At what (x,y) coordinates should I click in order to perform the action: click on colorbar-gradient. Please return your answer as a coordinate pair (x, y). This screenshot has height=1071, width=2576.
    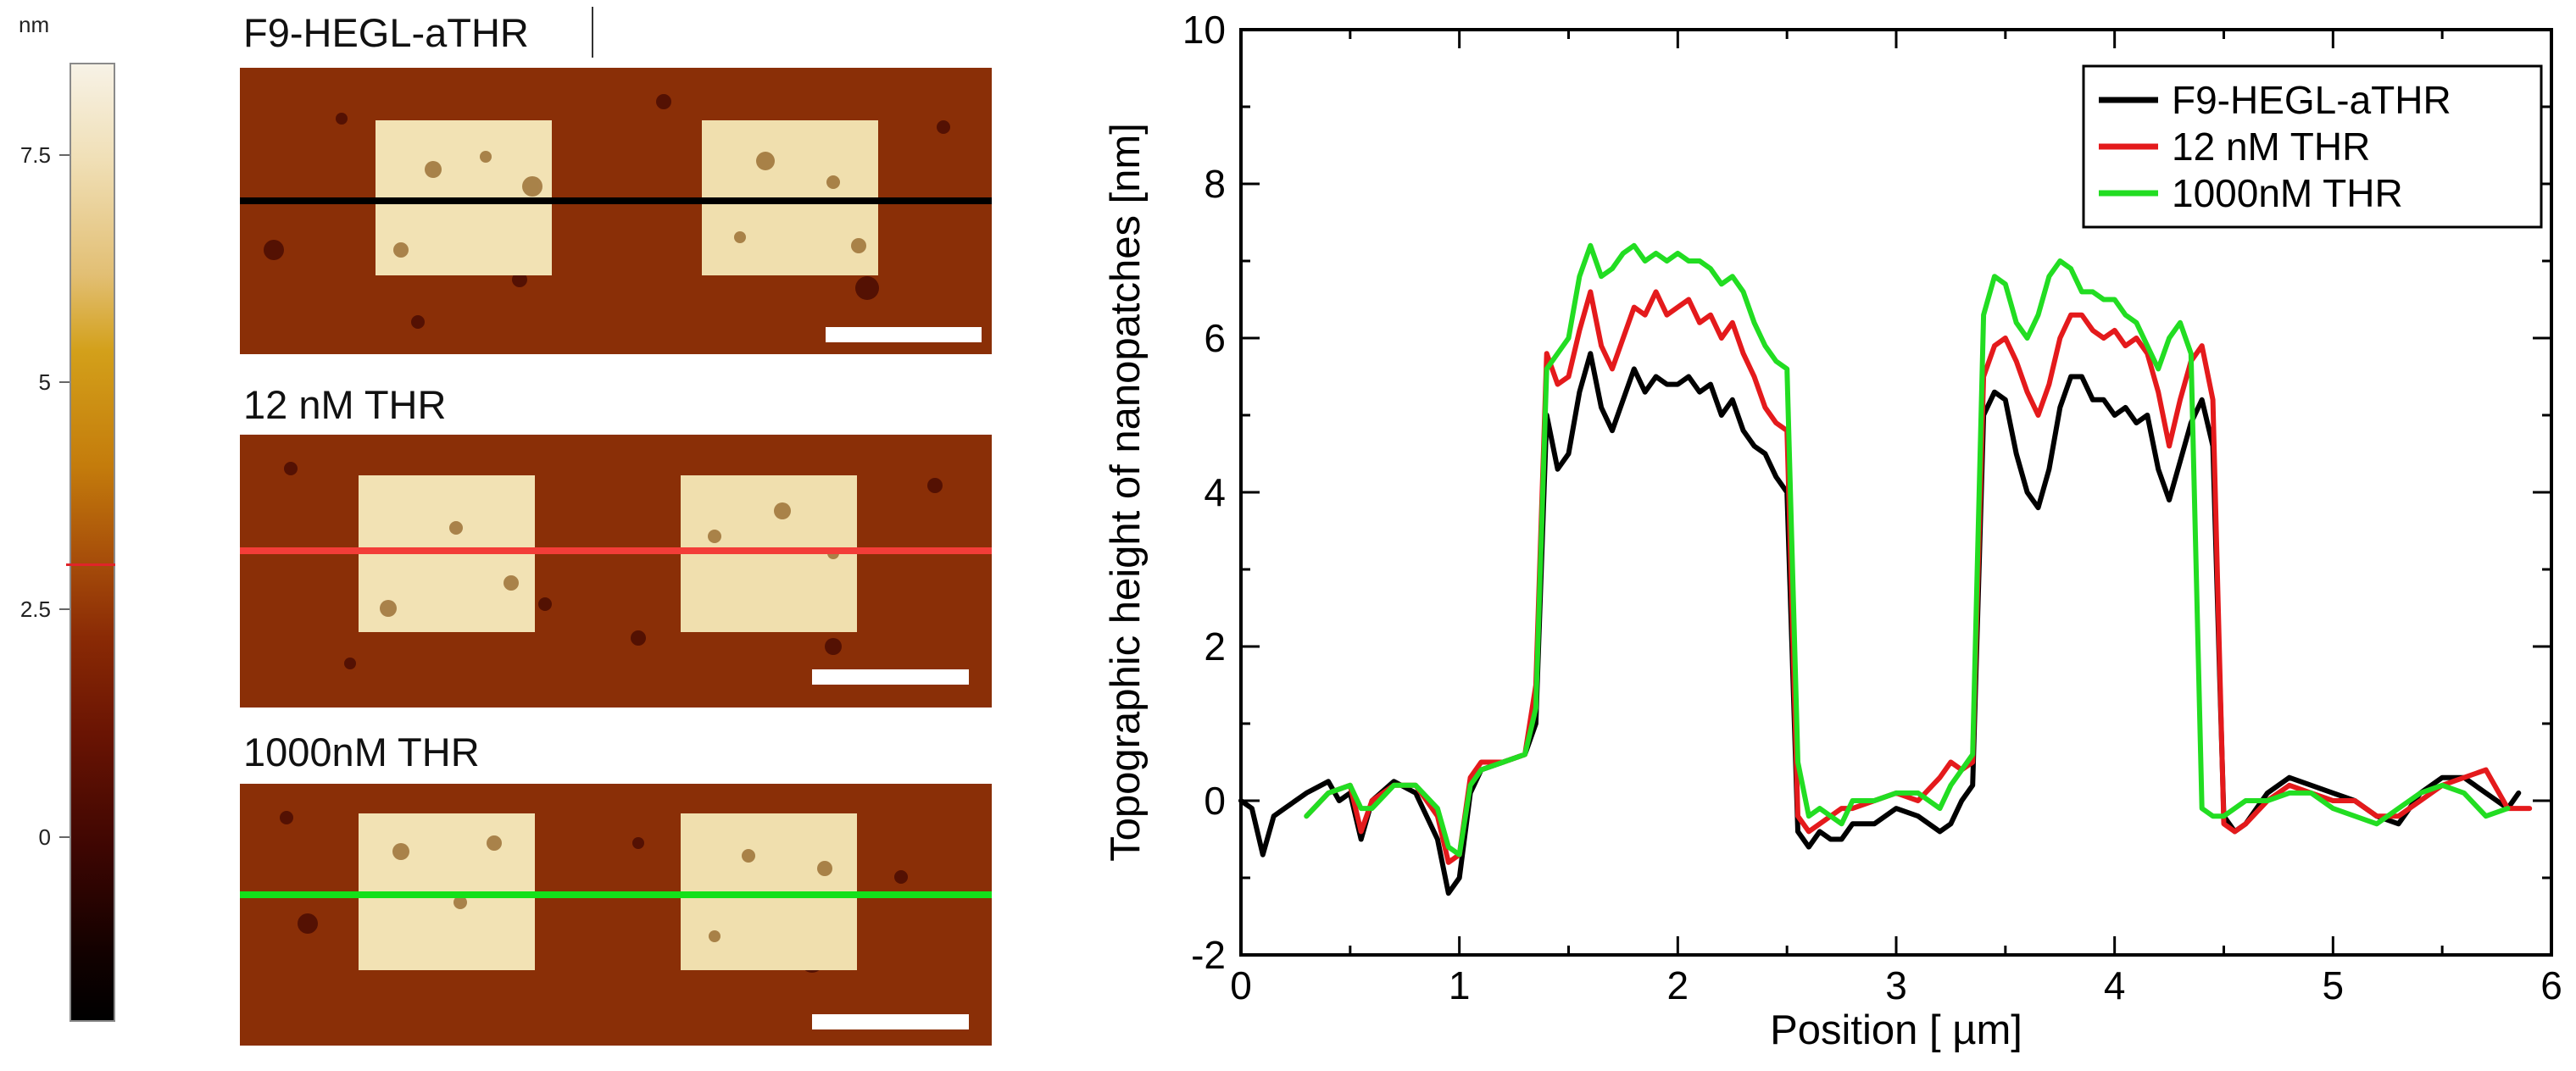
    Looking at the image, I should click on (92, 542).